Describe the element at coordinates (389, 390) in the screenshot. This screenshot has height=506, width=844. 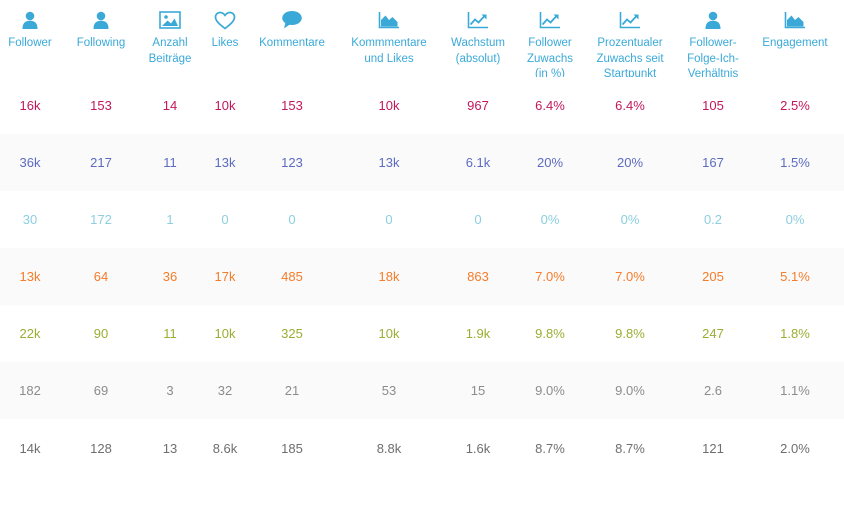
I see `table-cell: 53` at that location.